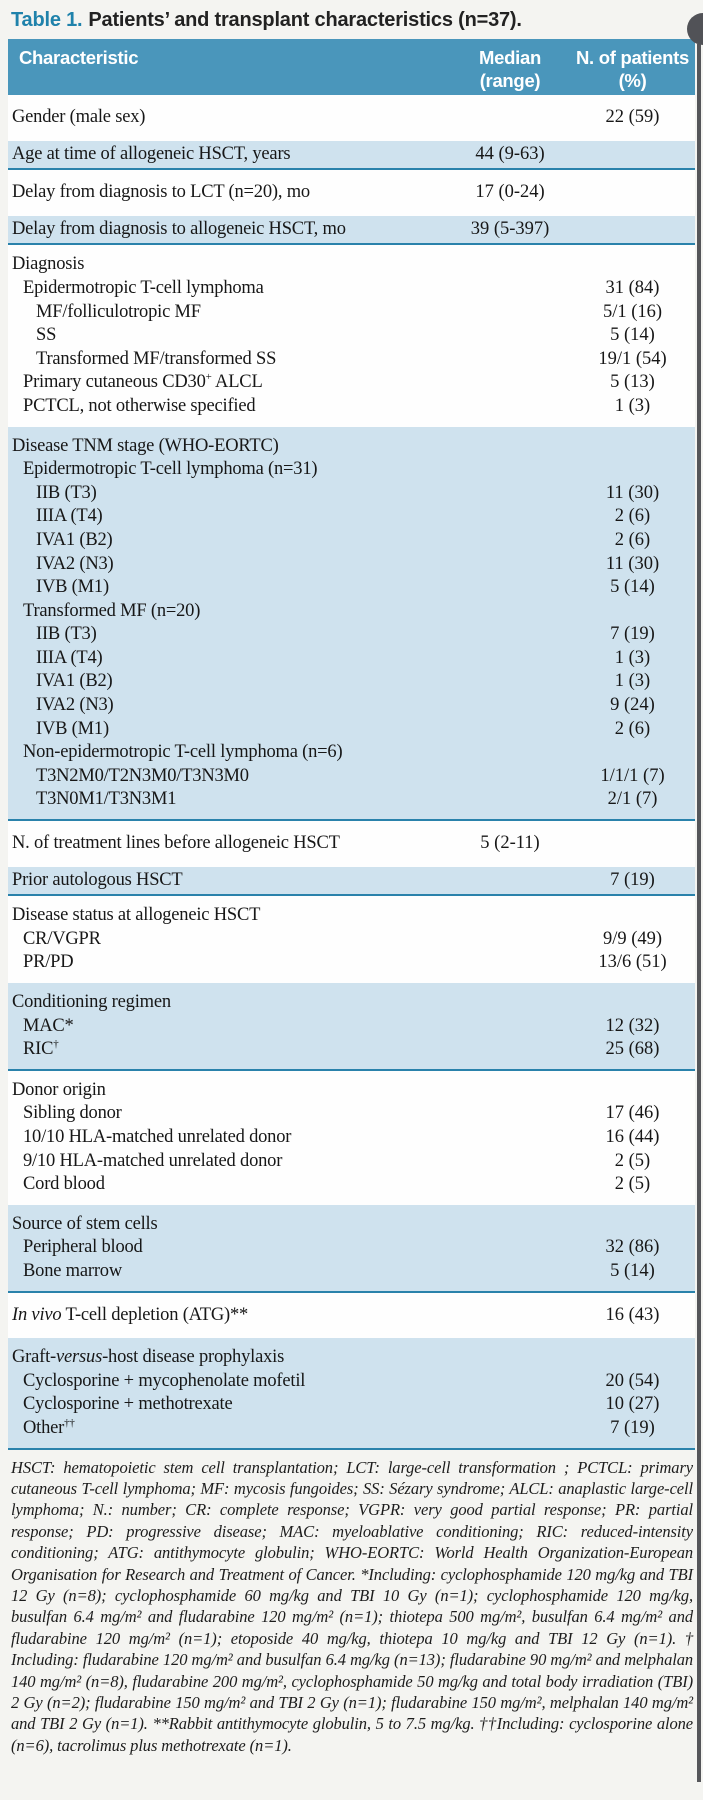 Image resolution: width=703 pixels, height=1800 pixels. Describe the element at coordinates (91, 1002) in the screenshot. I see `cell-characteristic: Conditioning regimen` at that location.